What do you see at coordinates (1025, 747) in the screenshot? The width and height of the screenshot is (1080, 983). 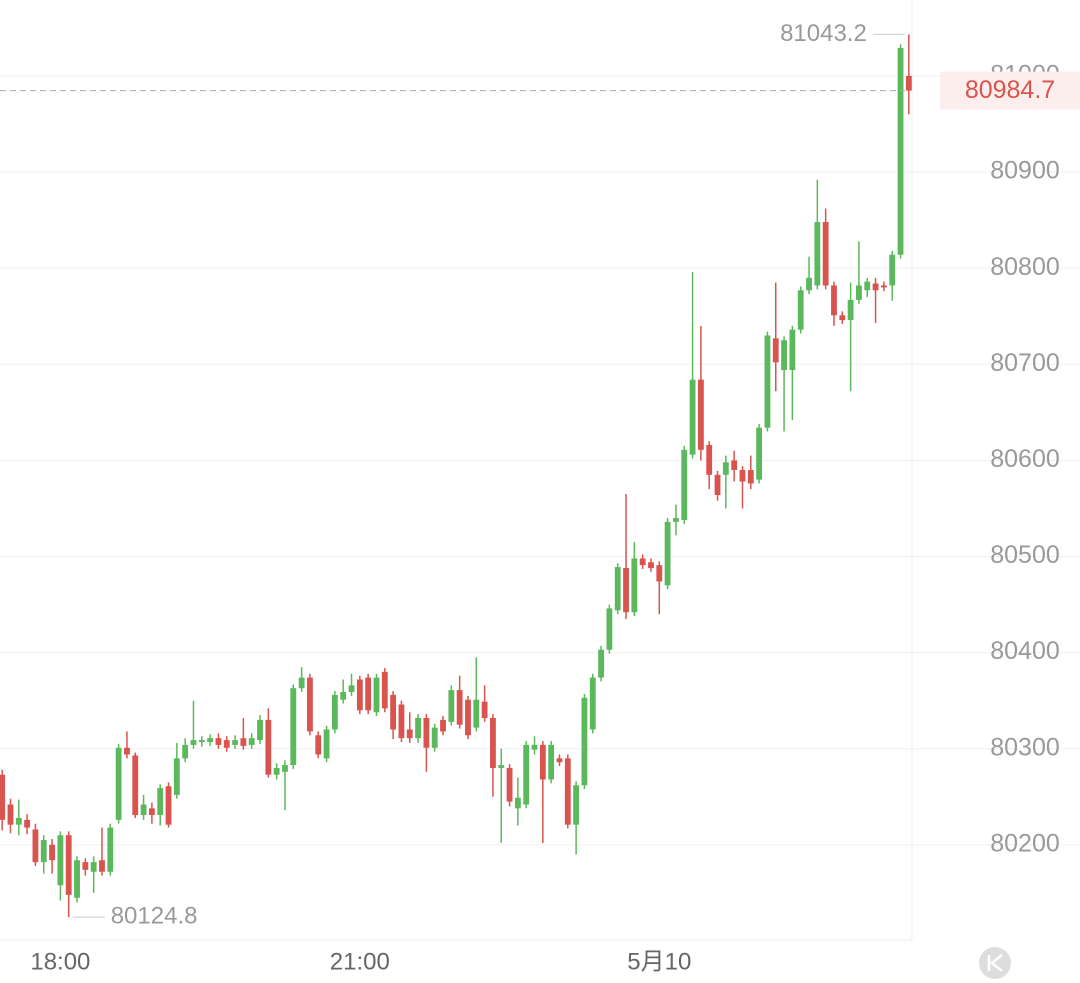 I see `y-tick-label: 80300` at bounding box center [1025, 747].